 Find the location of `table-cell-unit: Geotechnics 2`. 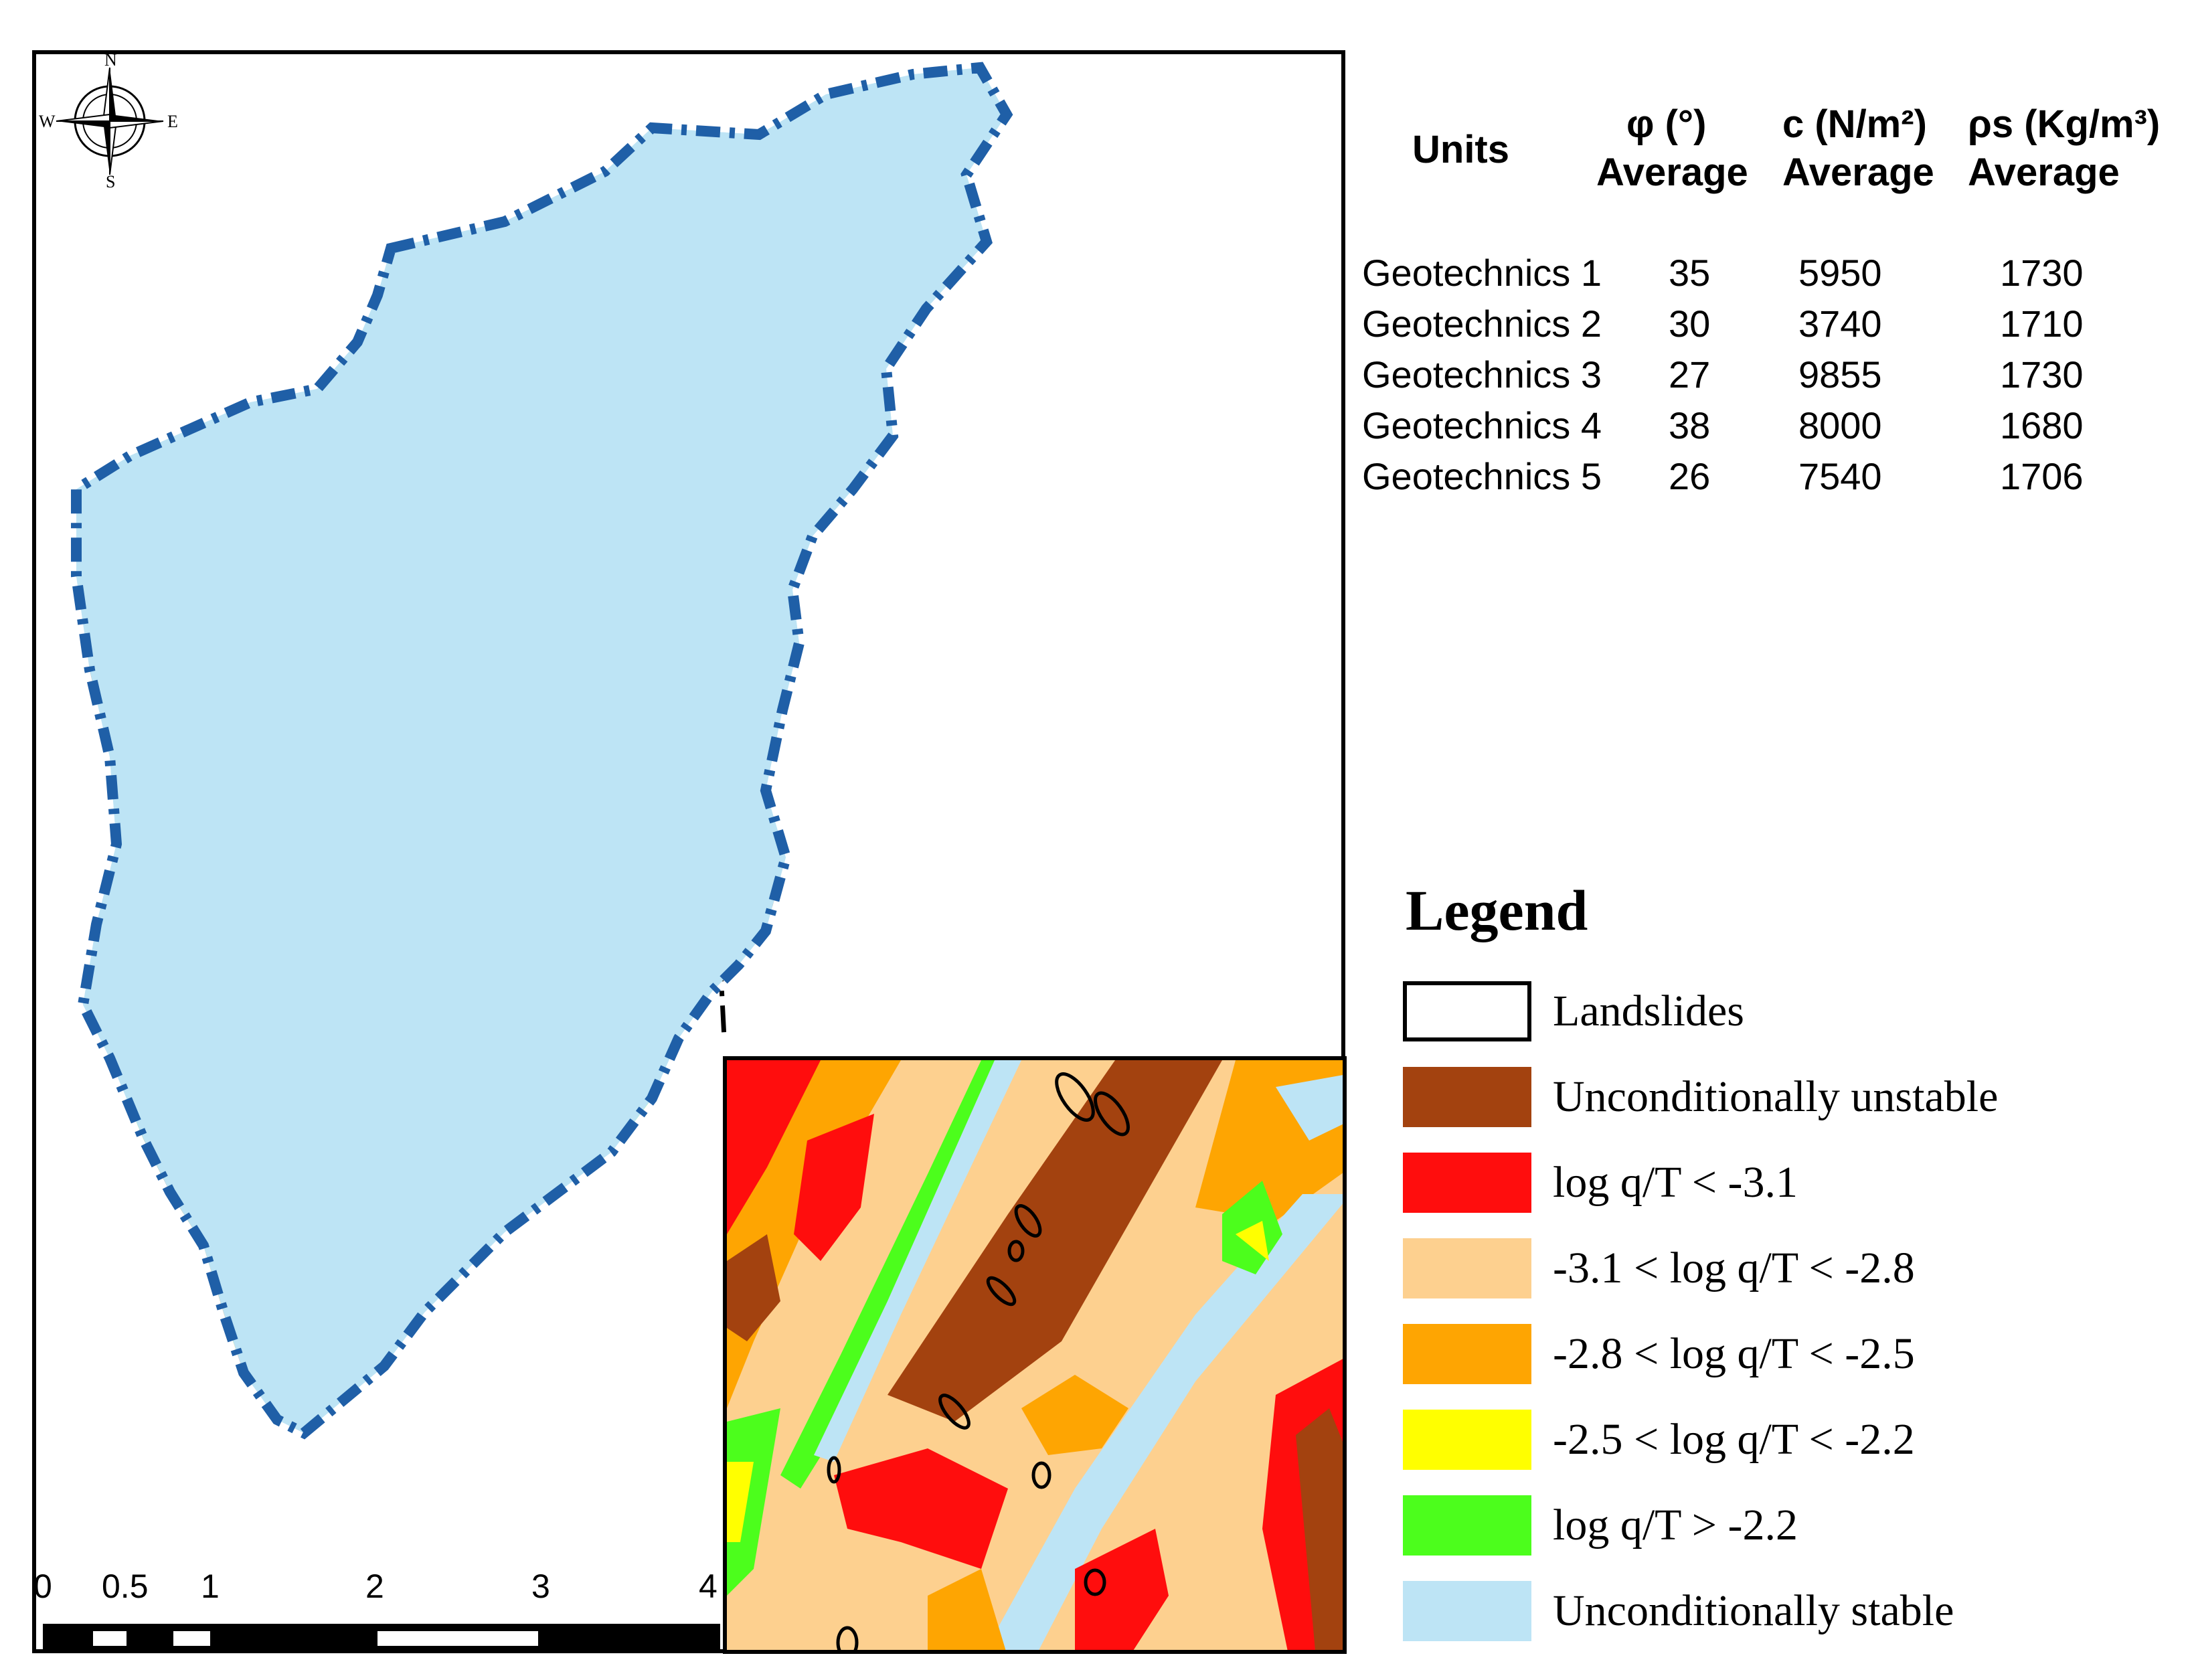

table-cell-unit: Geotechnics 2 is located at coordinates (1482, 324).